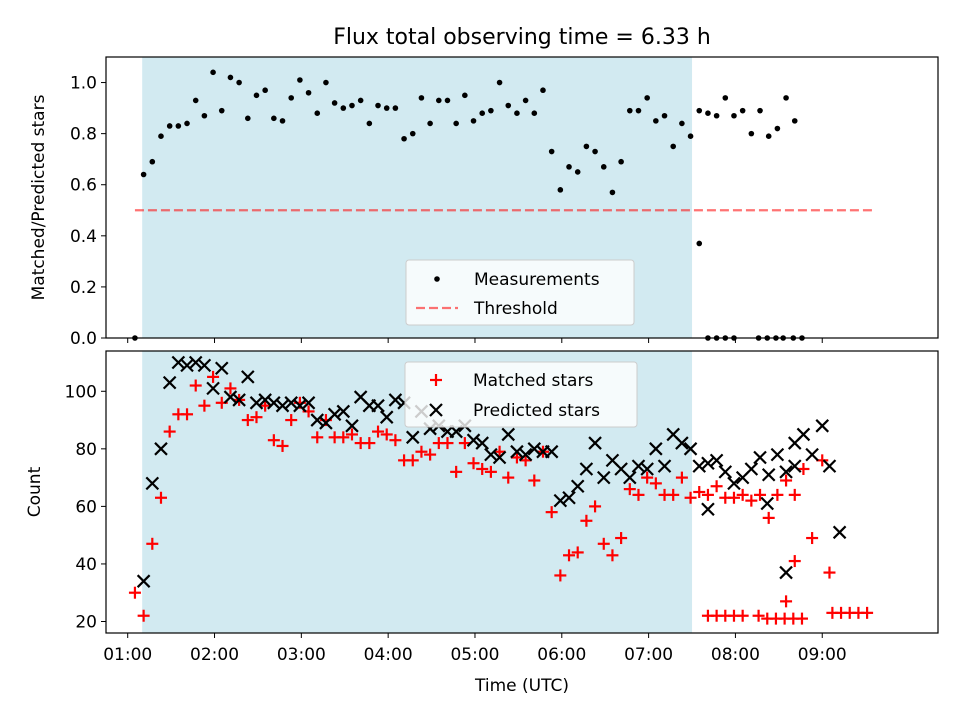 This screenshot has width=960, height=720. Describe the element at coordinates (86, 565) in the screenshot. I see `y-tick-label: 40` at that location.